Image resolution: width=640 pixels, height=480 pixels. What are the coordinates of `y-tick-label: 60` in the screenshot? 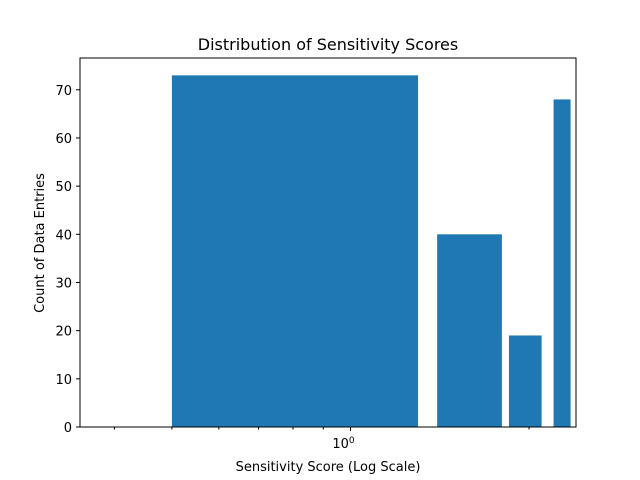 It's located at (63, 139).